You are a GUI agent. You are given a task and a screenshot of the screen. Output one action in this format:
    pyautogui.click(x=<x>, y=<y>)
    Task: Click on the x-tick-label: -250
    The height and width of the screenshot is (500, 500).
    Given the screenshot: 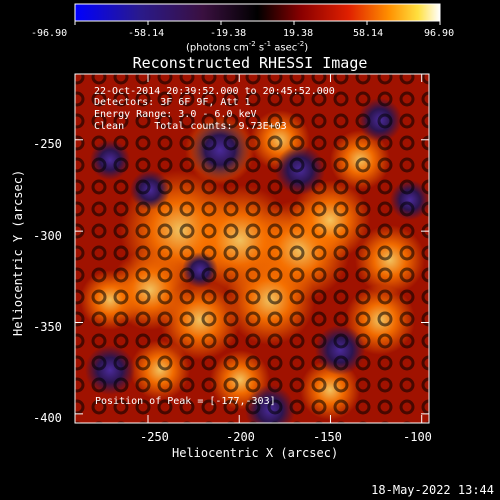 What is the action you would take?
    pyautogui.click(x=154, y=437)
    